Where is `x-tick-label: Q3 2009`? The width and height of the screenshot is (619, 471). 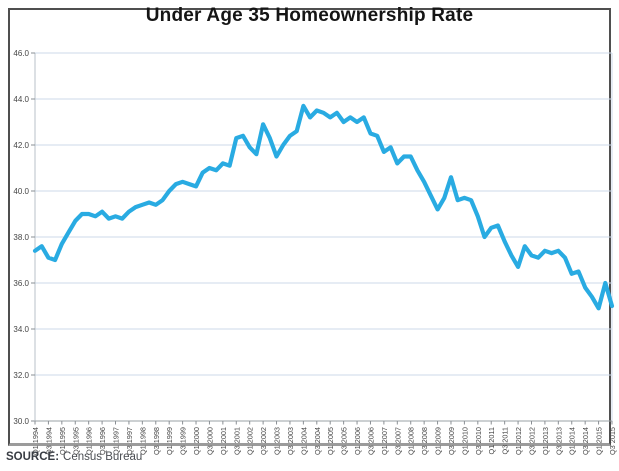
x-tick-label: Q3 2009 is located at coordinates (451, 441).